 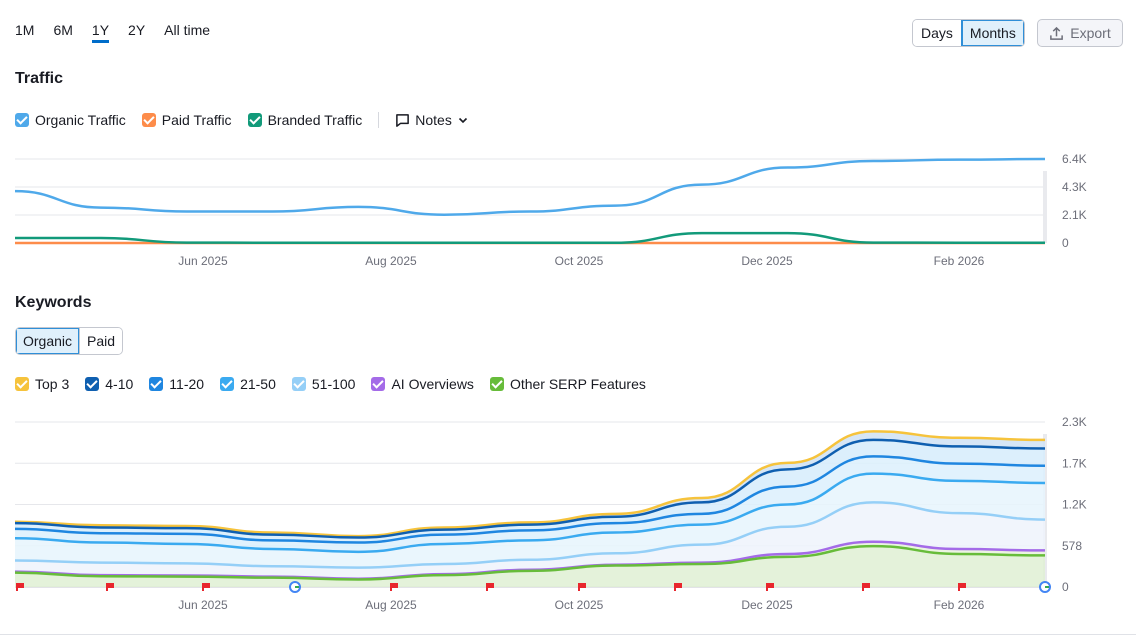 What do you see at coordinates (403, 120) in the screenshot?
I see `comment-icon` at bounding box center [403, 120].